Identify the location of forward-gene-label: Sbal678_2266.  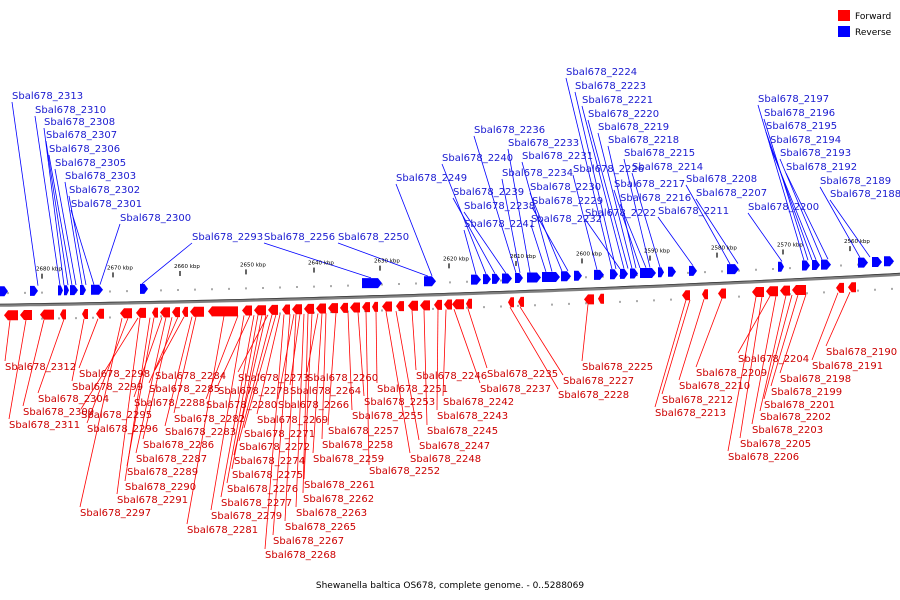
(313, 405).